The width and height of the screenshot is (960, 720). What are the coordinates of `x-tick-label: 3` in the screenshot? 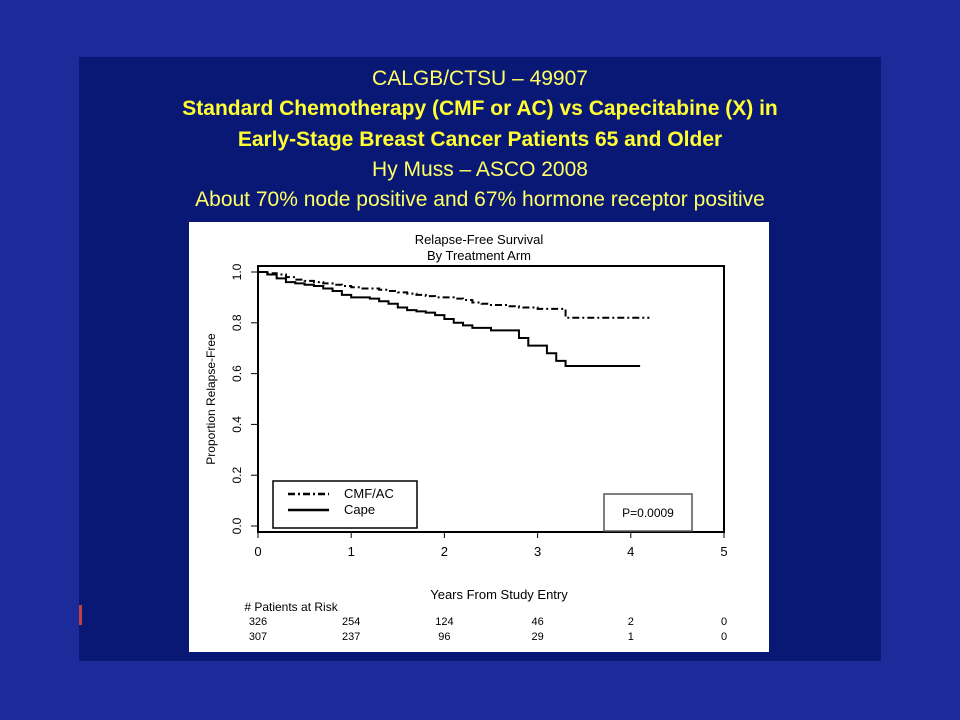 It's located at (537, 551).